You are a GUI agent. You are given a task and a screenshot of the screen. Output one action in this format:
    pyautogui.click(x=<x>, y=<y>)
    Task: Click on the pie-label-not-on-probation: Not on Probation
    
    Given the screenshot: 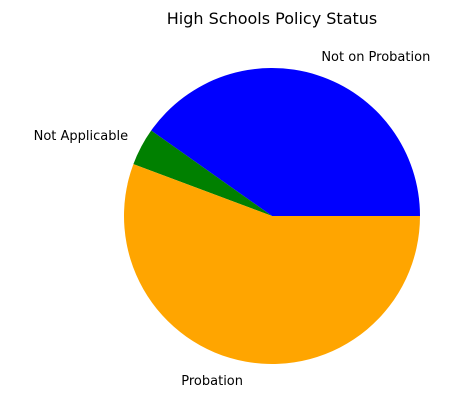 What is the action you would take?
    pyautogui.click(x=375, y=57)
    